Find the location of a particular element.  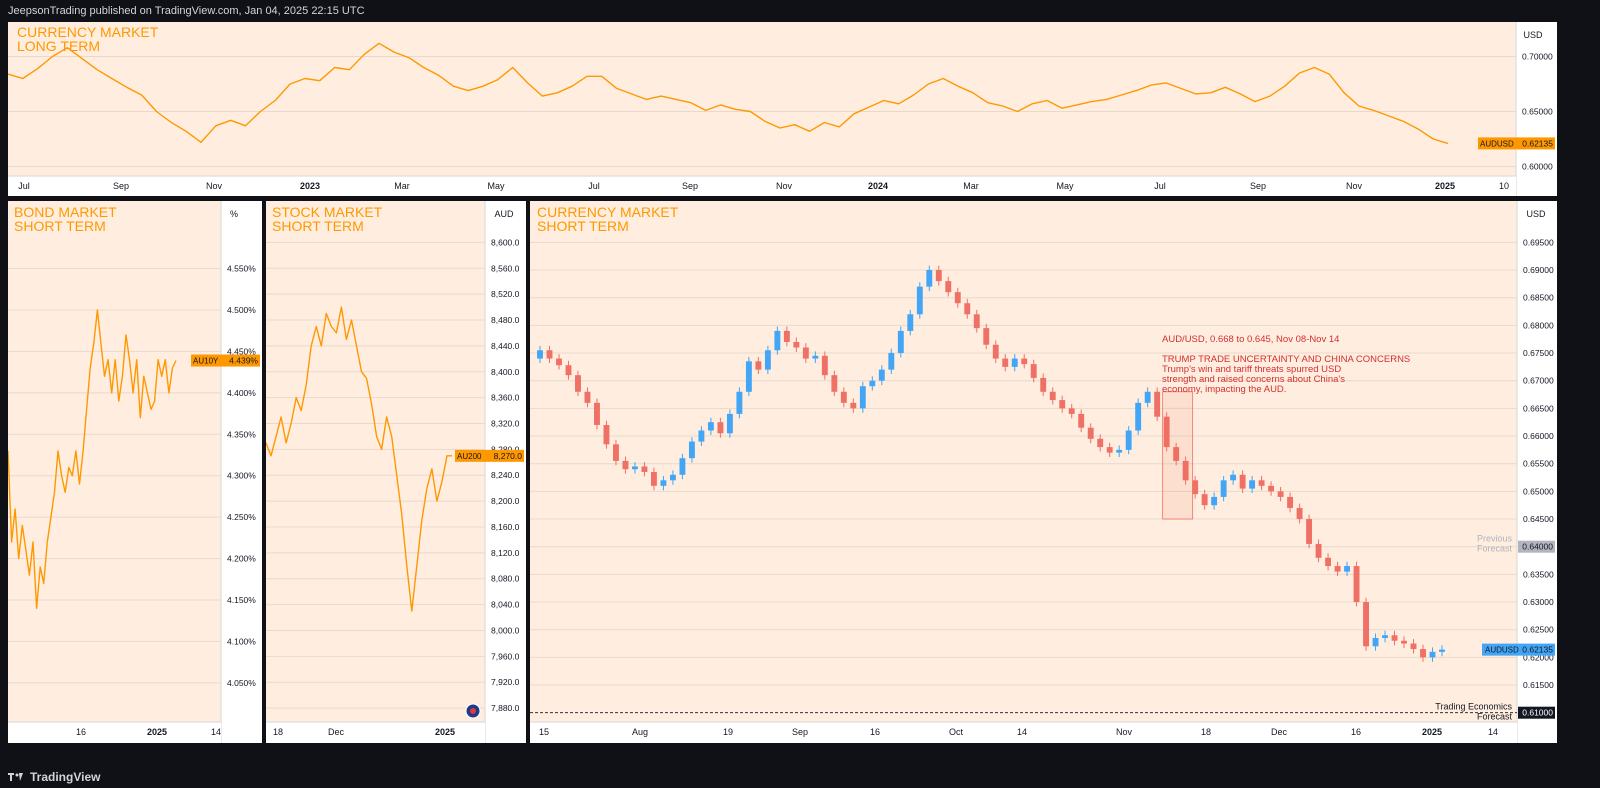

y-tick-label: 4.350% is located at coordinates (241, 434).